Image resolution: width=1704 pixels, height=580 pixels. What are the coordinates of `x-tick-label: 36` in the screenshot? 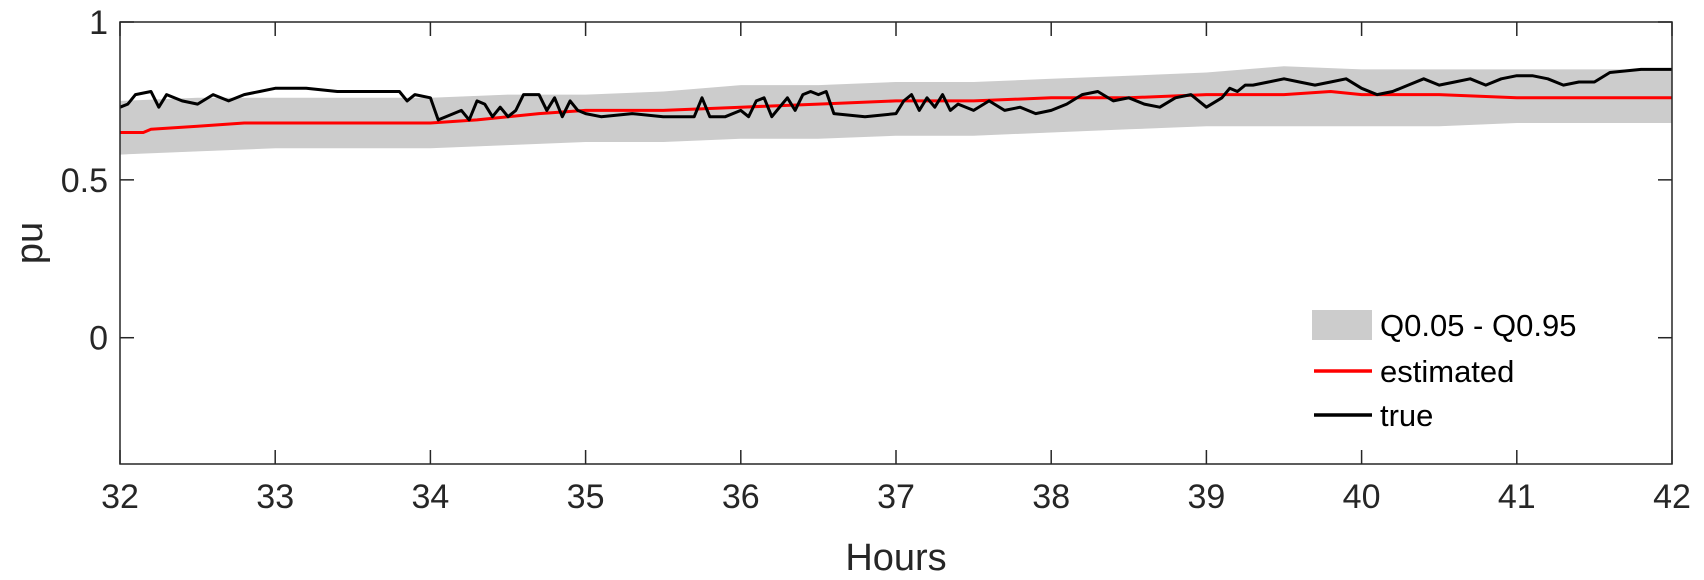 It's located at (741, 497).